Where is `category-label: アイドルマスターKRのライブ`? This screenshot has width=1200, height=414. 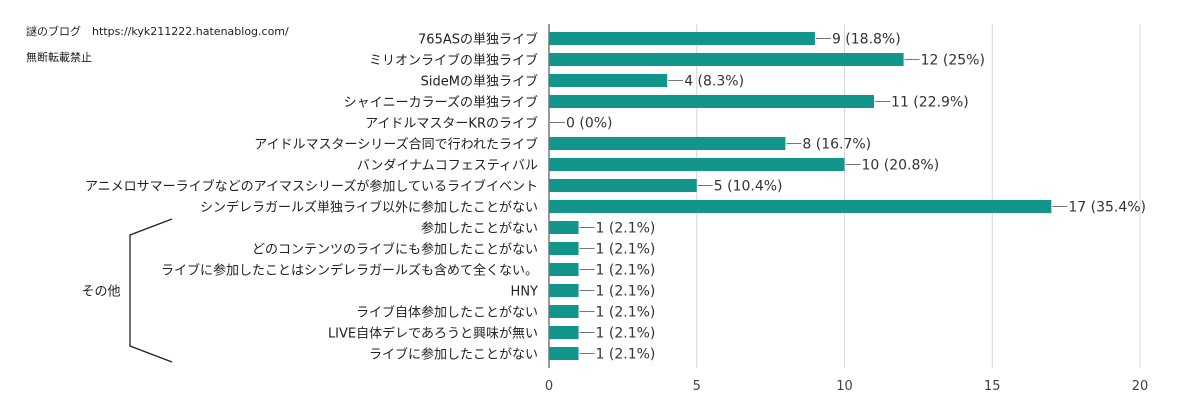 category-label: アイドルマスターKRのライブ is located at coordinates (451, 124).